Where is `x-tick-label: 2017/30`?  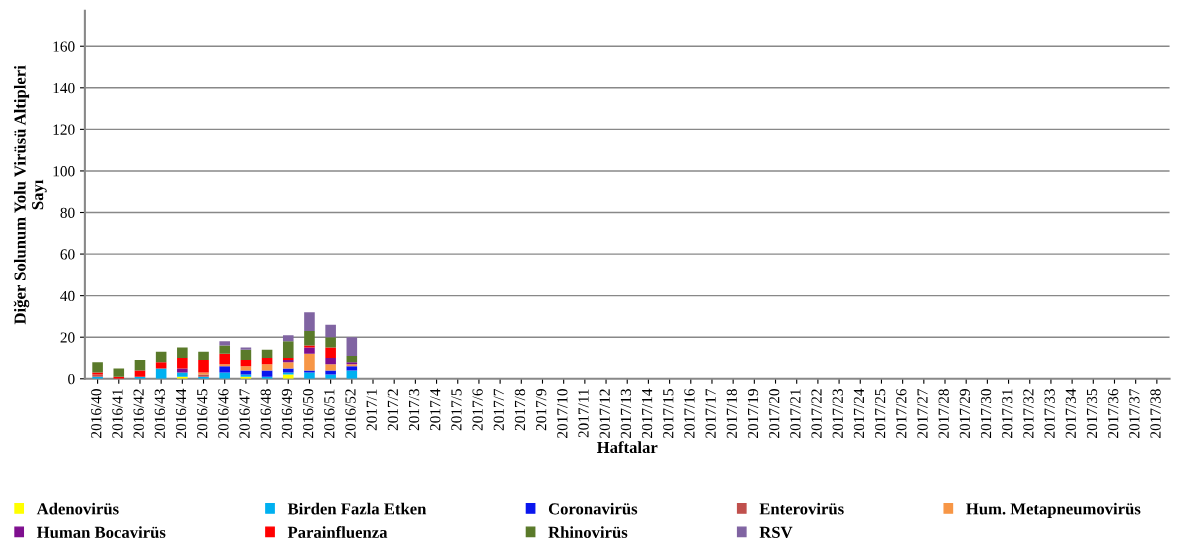 x-tick-label: 2017/30 is located at coordinates (986, 413).